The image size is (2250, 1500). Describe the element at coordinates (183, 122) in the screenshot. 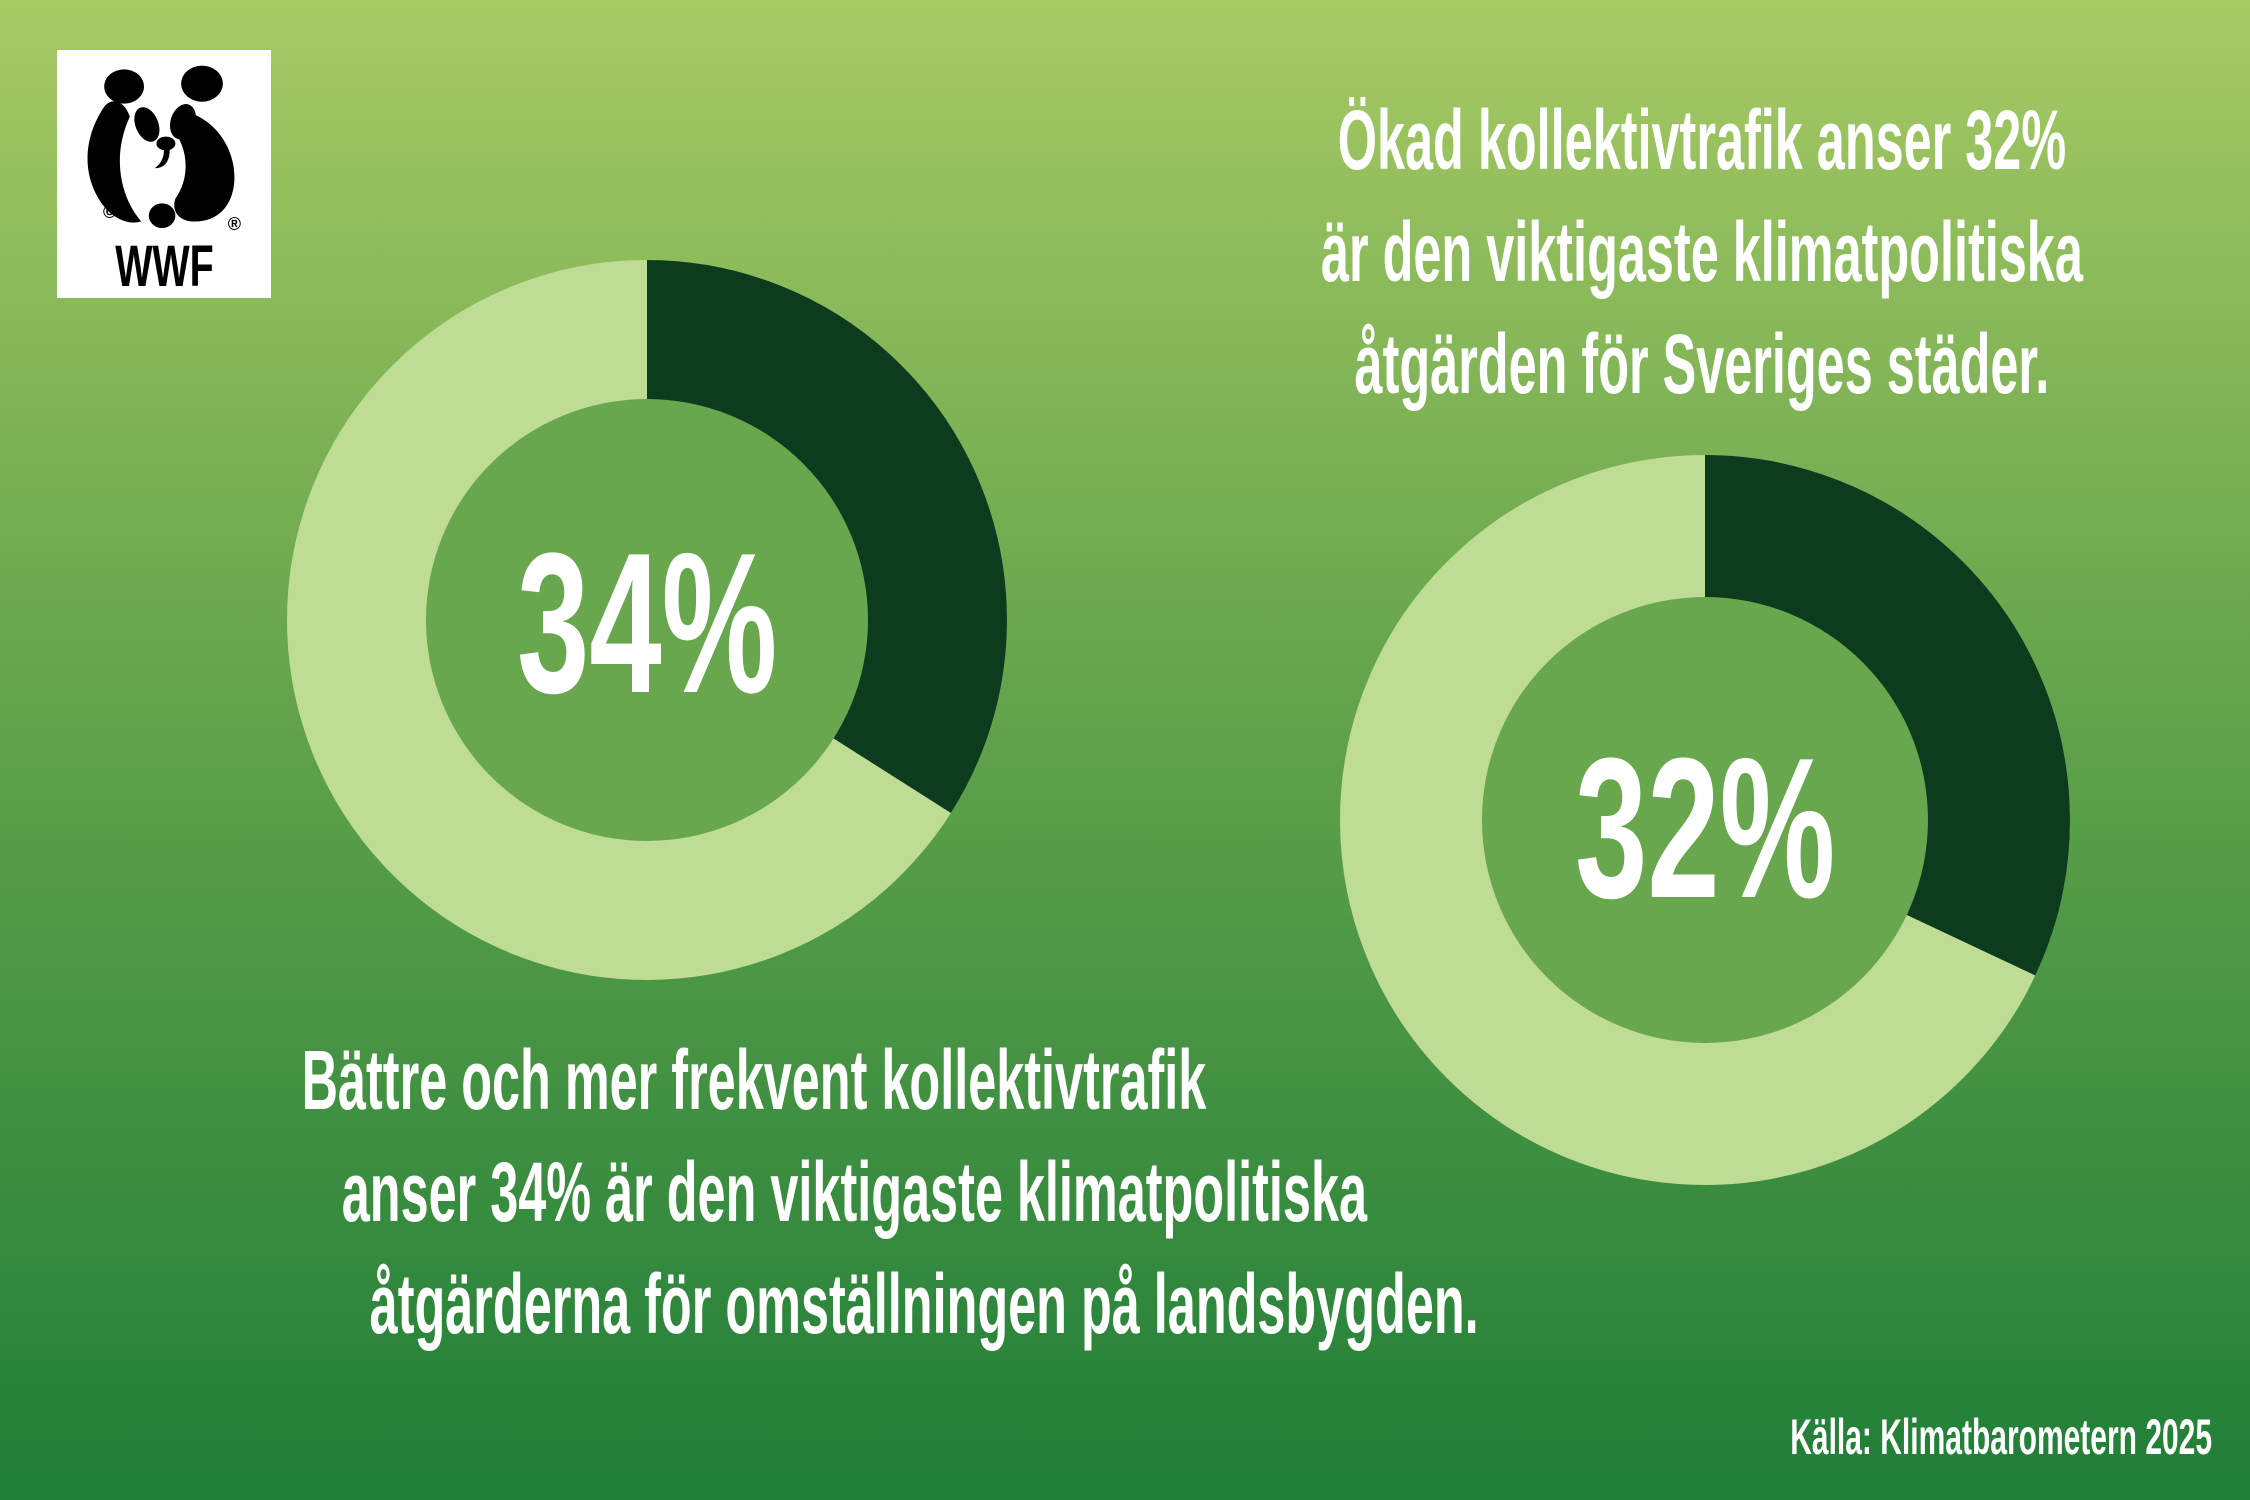

I see `panda-right-eye-patch` at that location.